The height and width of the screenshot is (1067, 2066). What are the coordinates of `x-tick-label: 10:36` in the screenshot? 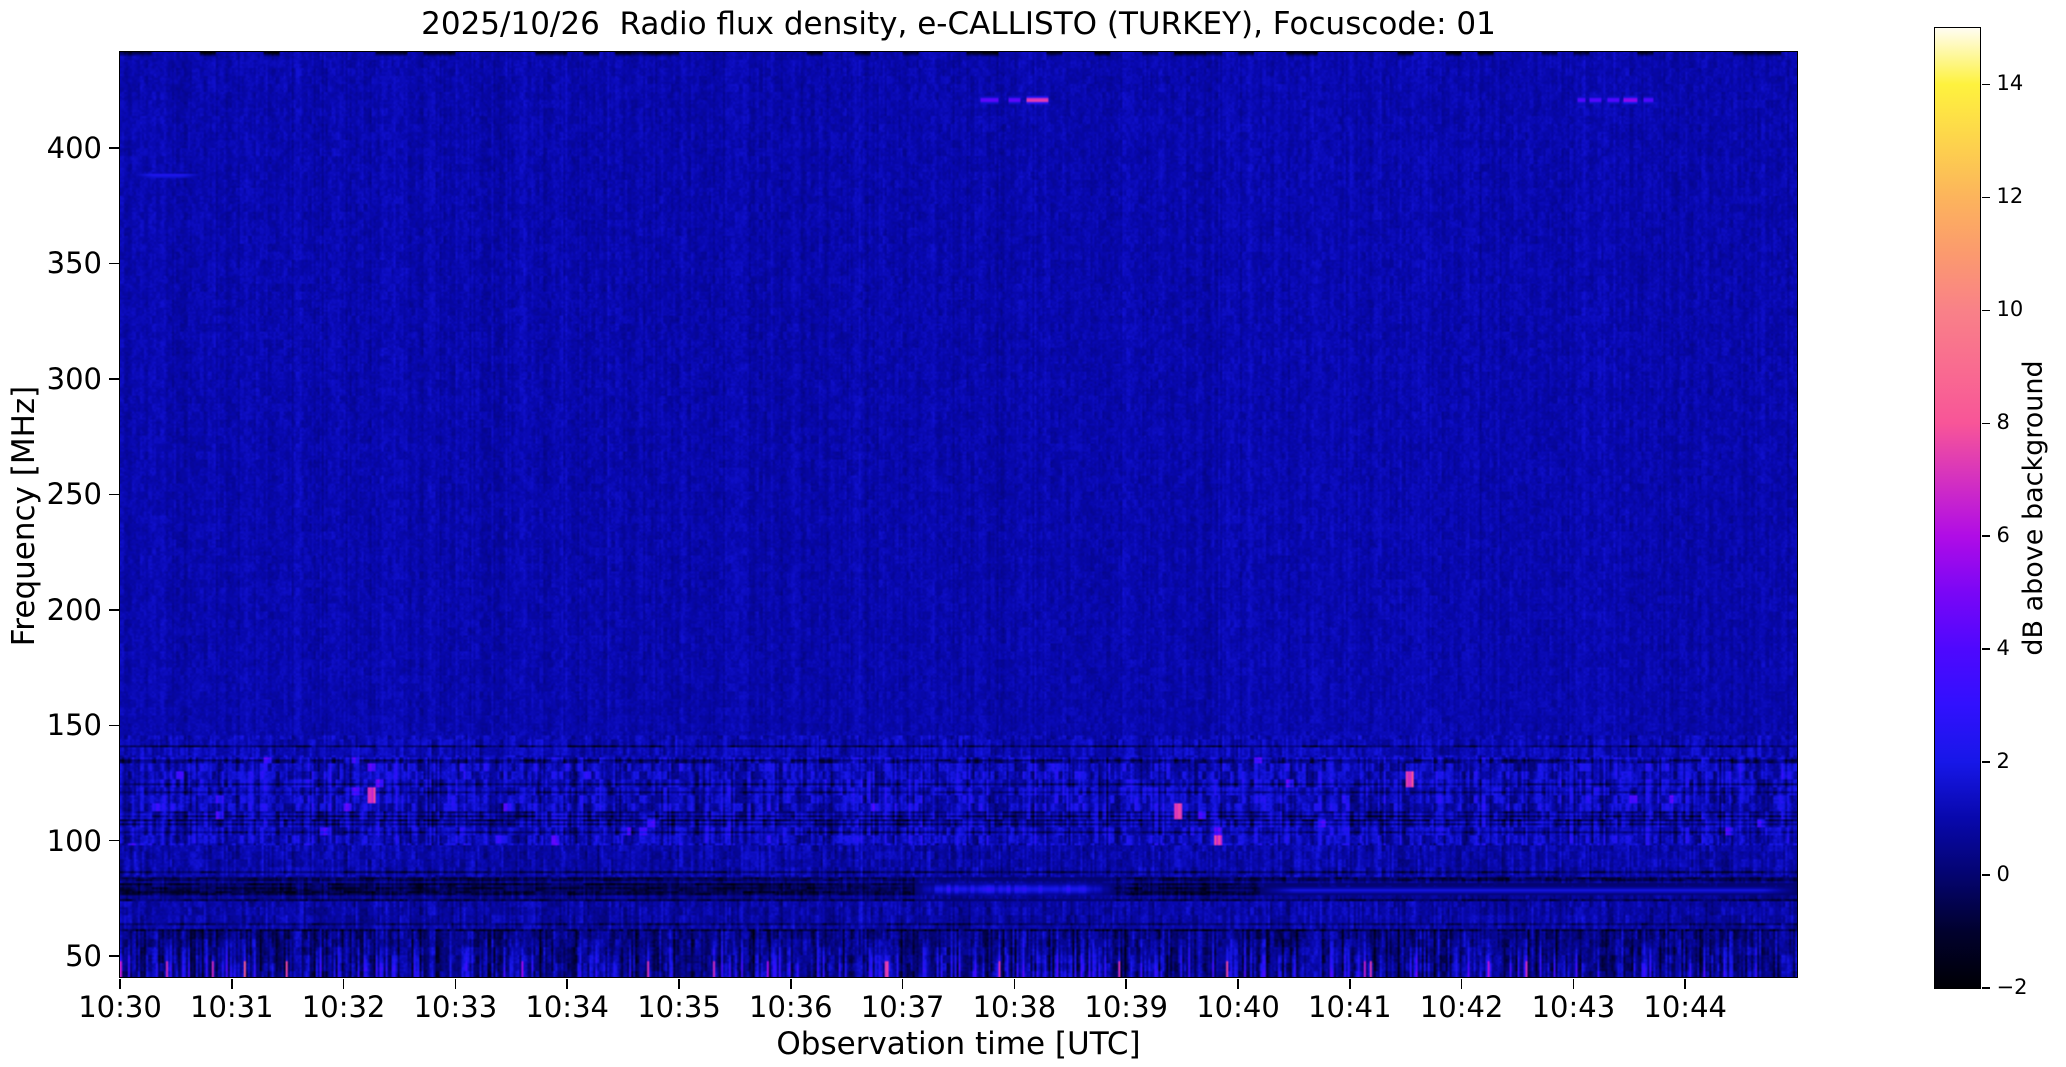 It's located at (791, 1007).